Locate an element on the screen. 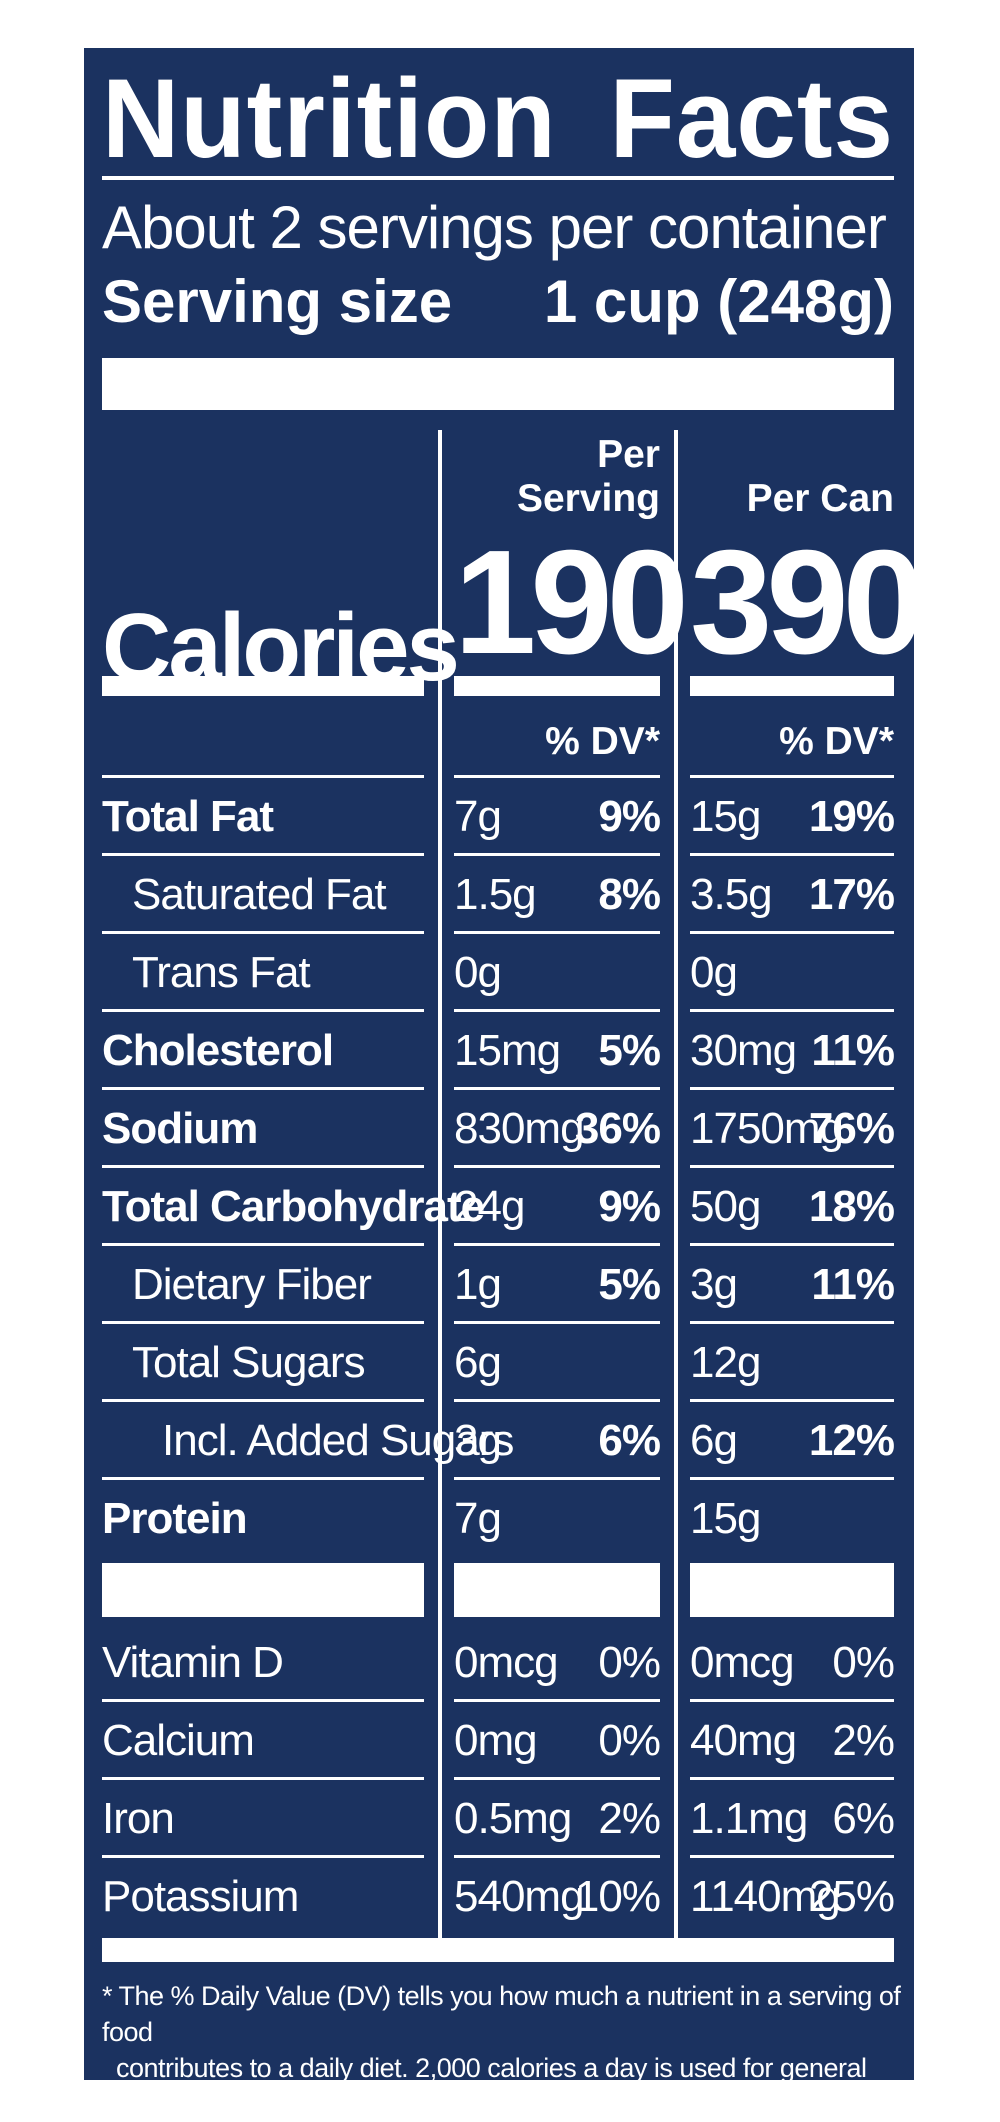 The width and height of the screenshot is (1000, 2122). per-serving-header: Per Serving is located at coordinates (557, 477).